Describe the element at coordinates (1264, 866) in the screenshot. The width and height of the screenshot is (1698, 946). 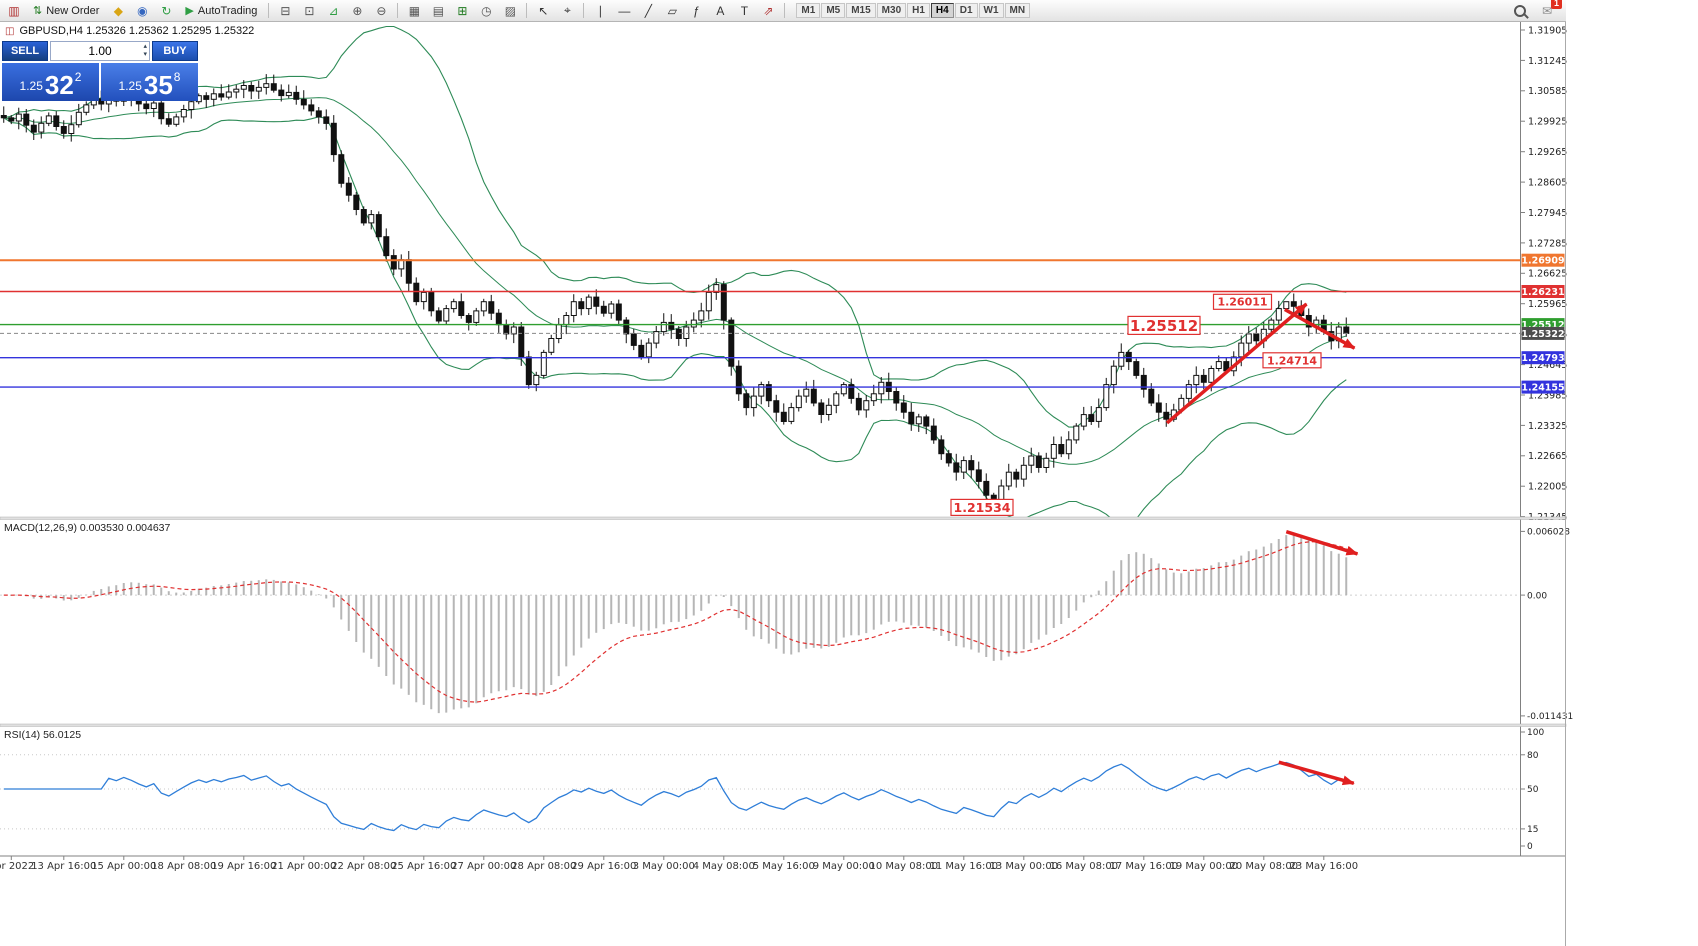
I see `time-axis-label: 20 May 08:00` at that location.